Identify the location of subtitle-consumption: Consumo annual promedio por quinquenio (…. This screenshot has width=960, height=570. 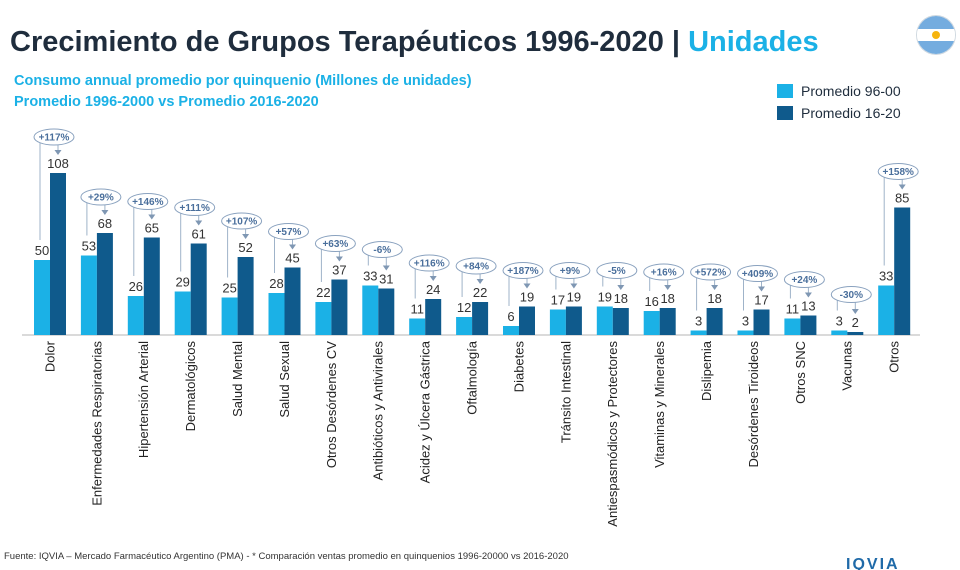
(243, 81).